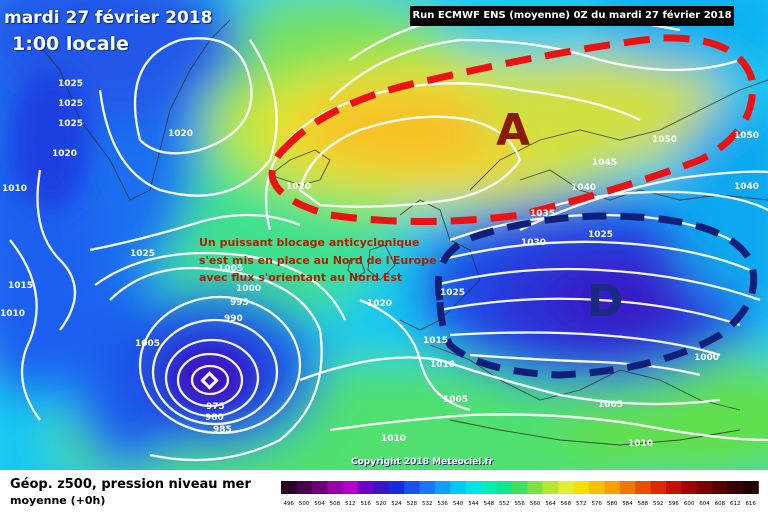  What do you see at coordinates (335, 504) in the screenshot?
I see `color-scale-tick: 508` at bounding box center [335, 504].